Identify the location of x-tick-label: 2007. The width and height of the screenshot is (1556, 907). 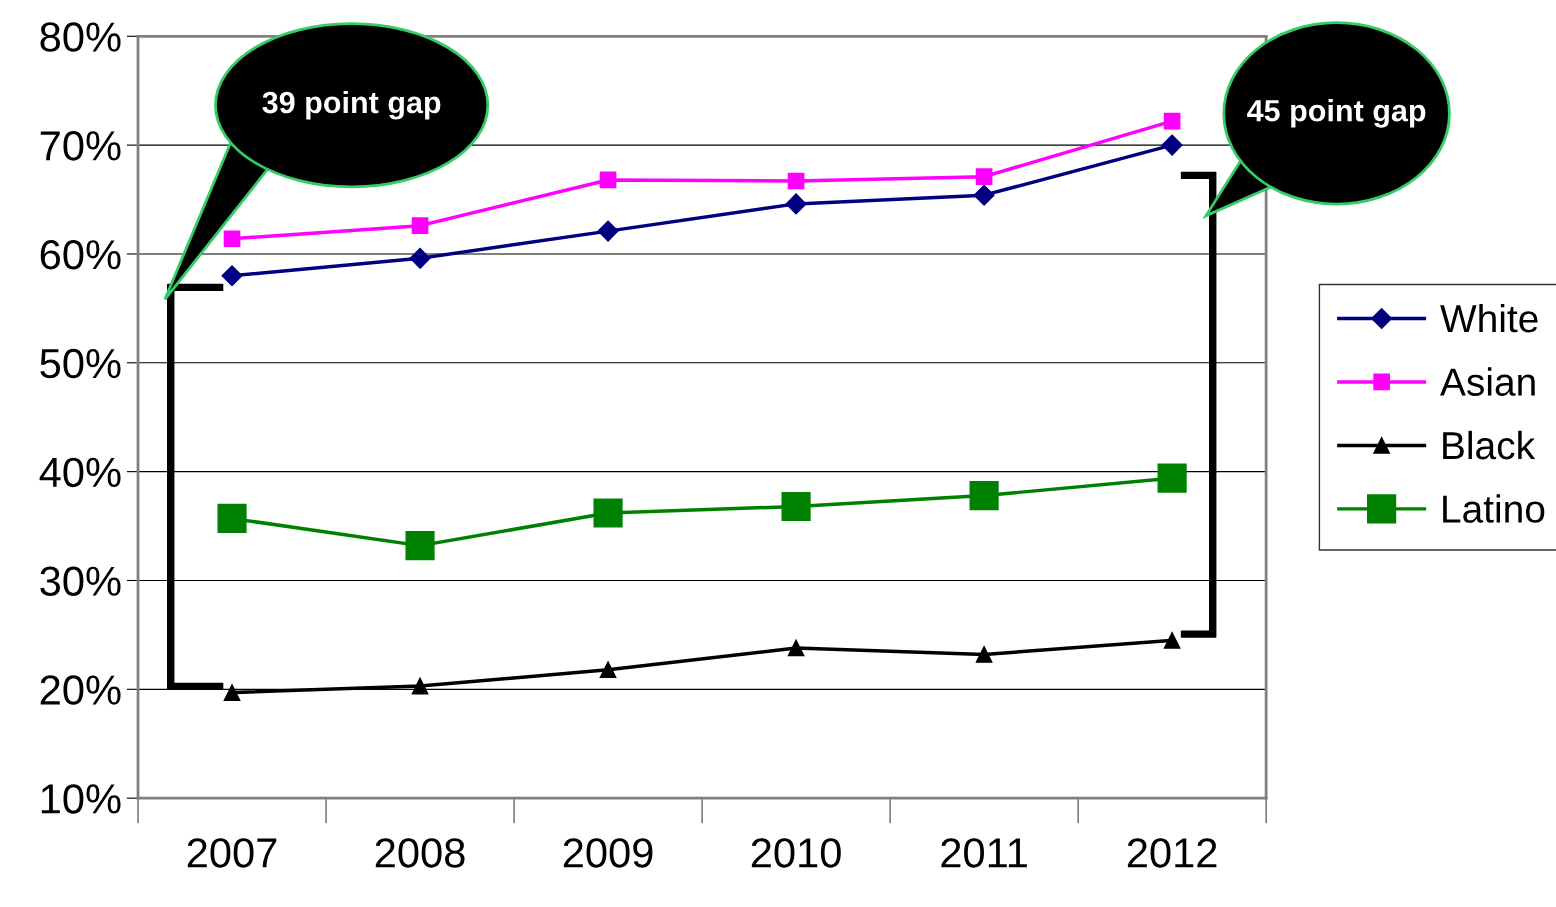
(232, 853).